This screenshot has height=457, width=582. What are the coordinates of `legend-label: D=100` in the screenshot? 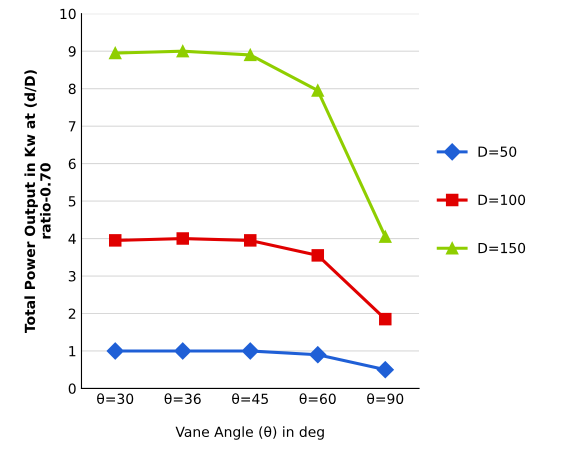 It's located at (502, 200).